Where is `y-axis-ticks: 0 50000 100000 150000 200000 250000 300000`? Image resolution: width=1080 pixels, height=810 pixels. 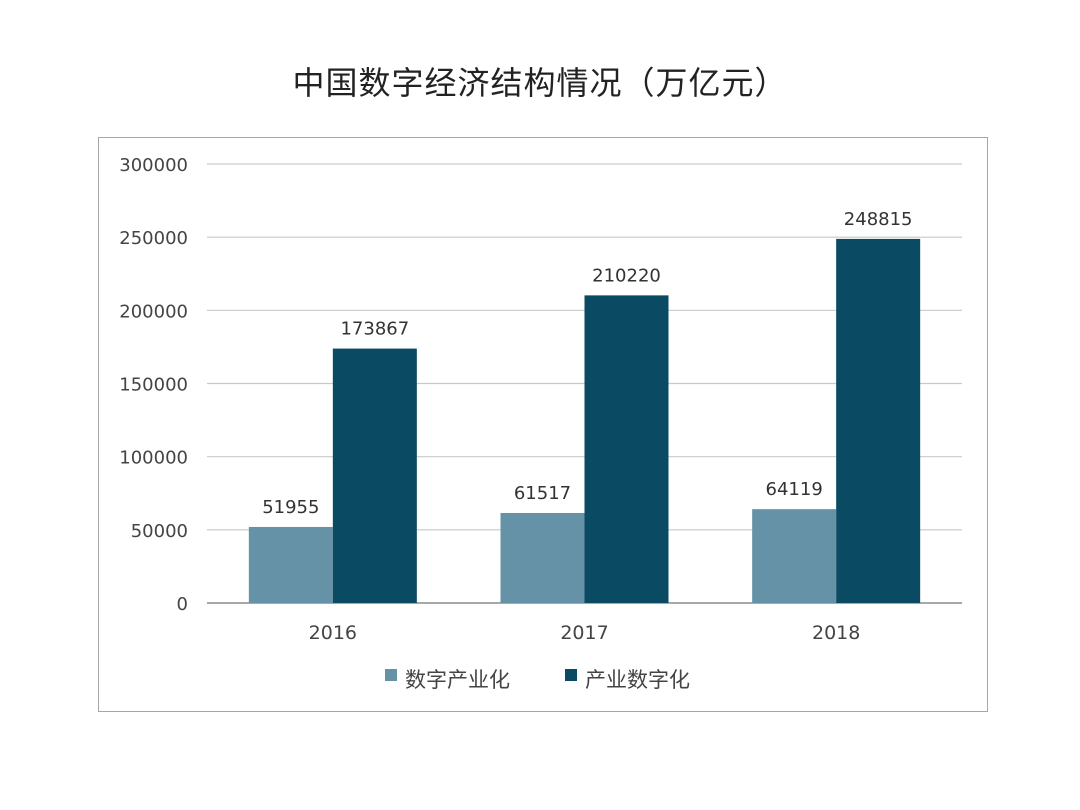
y-axis-ticks: 0 50000 100000 150000 200000 250000 300000 is located at coordinates (153, 385).